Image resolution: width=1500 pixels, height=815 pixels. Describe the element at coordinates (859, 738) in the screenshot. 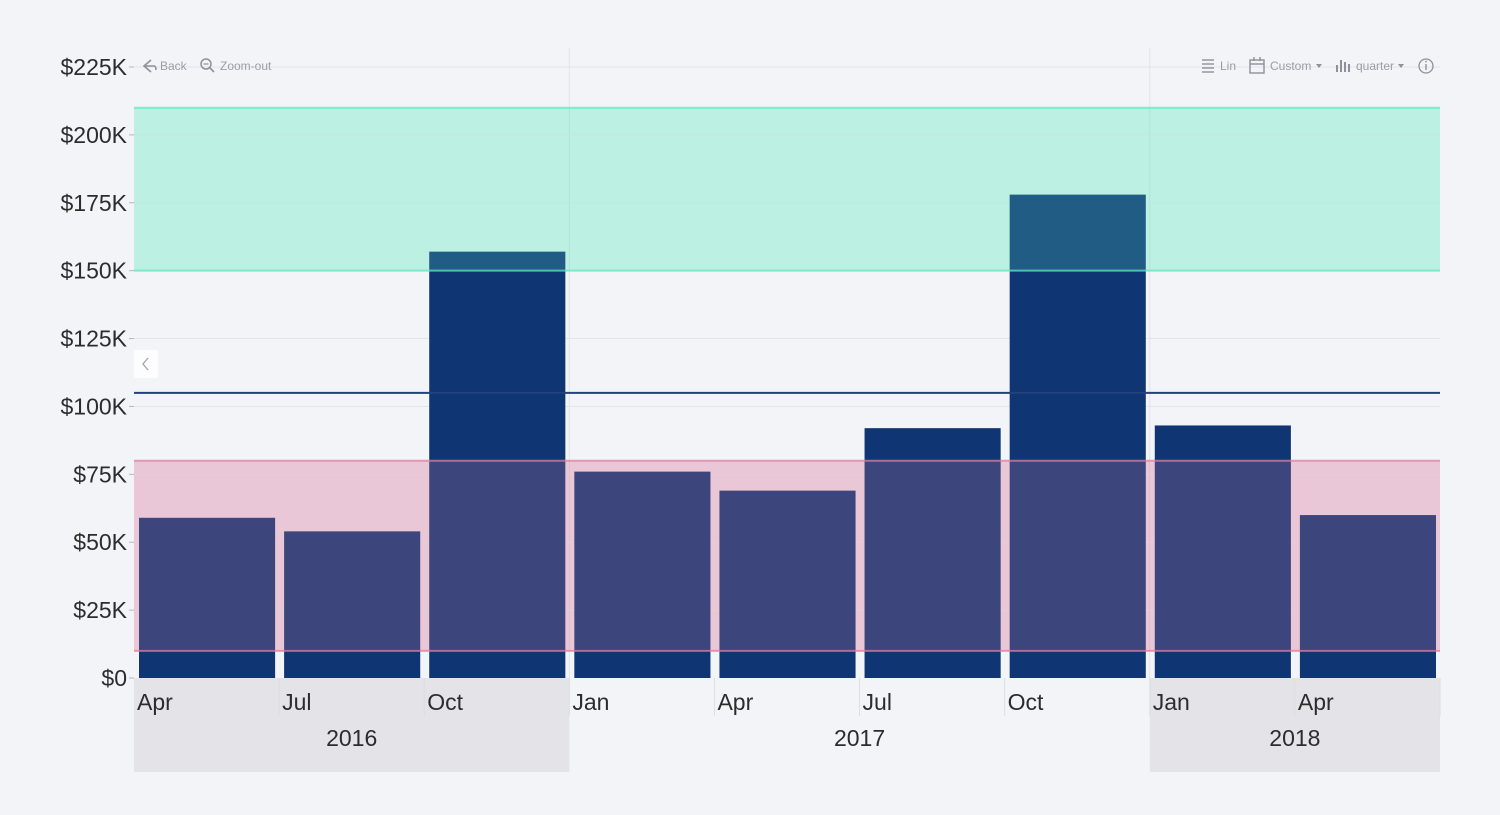

I see `year-label: 2017` at that location.